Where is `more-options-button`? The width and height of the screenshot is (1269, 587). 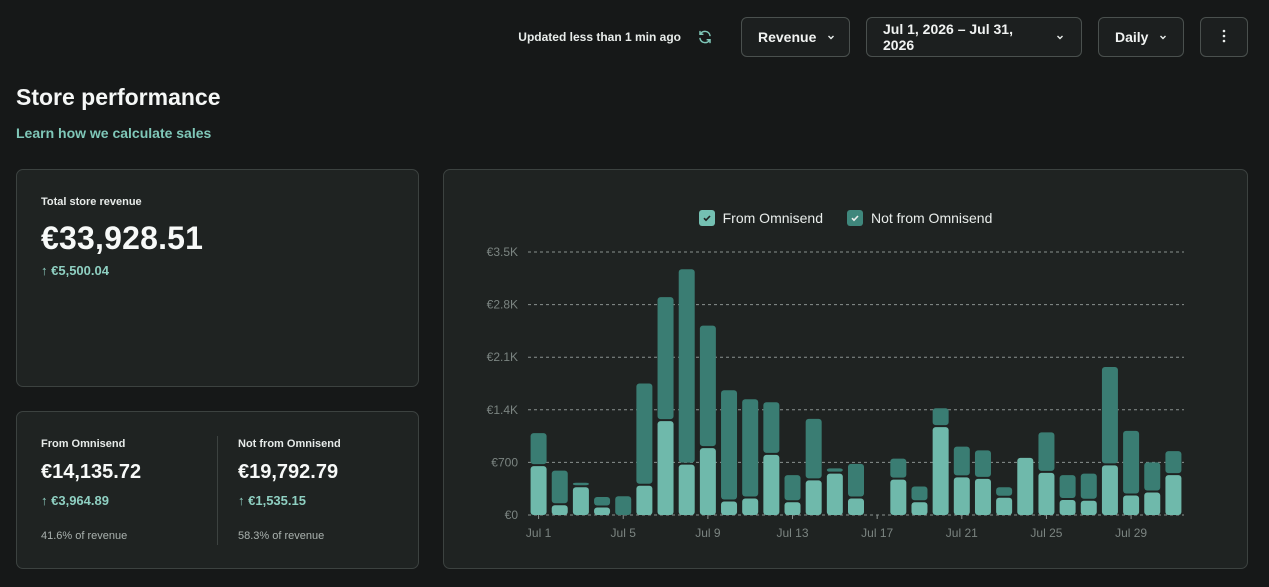
more-options-button is located at coordinates (1224, 37).